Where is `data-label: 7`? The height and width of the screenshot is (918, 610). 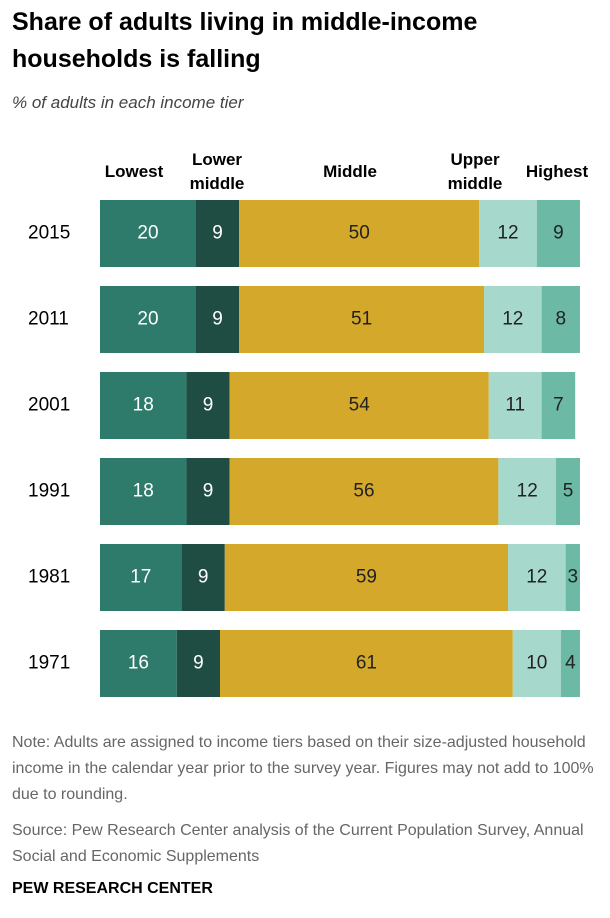 data-label: 7 is located at coordinates (558, 405).